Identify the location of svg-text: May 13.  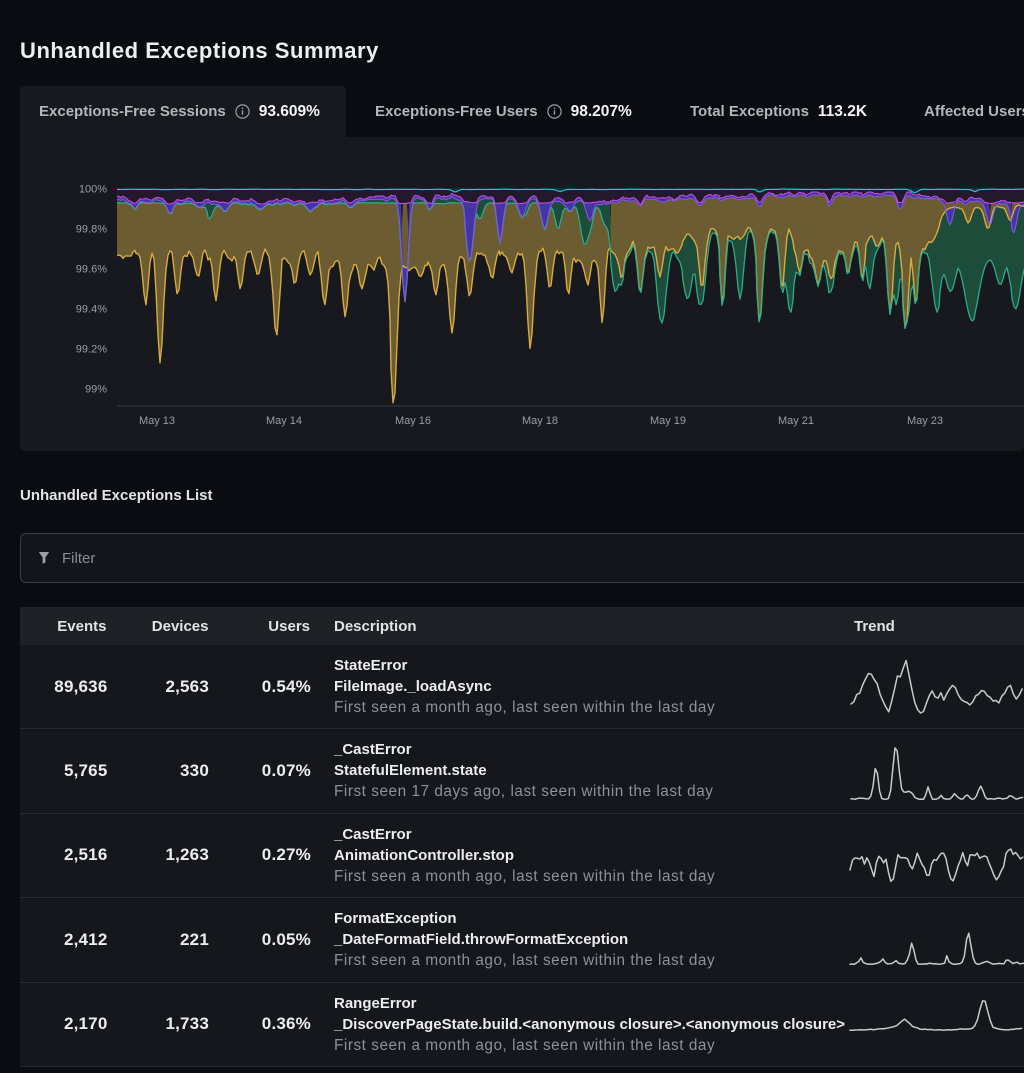
(157, 421).